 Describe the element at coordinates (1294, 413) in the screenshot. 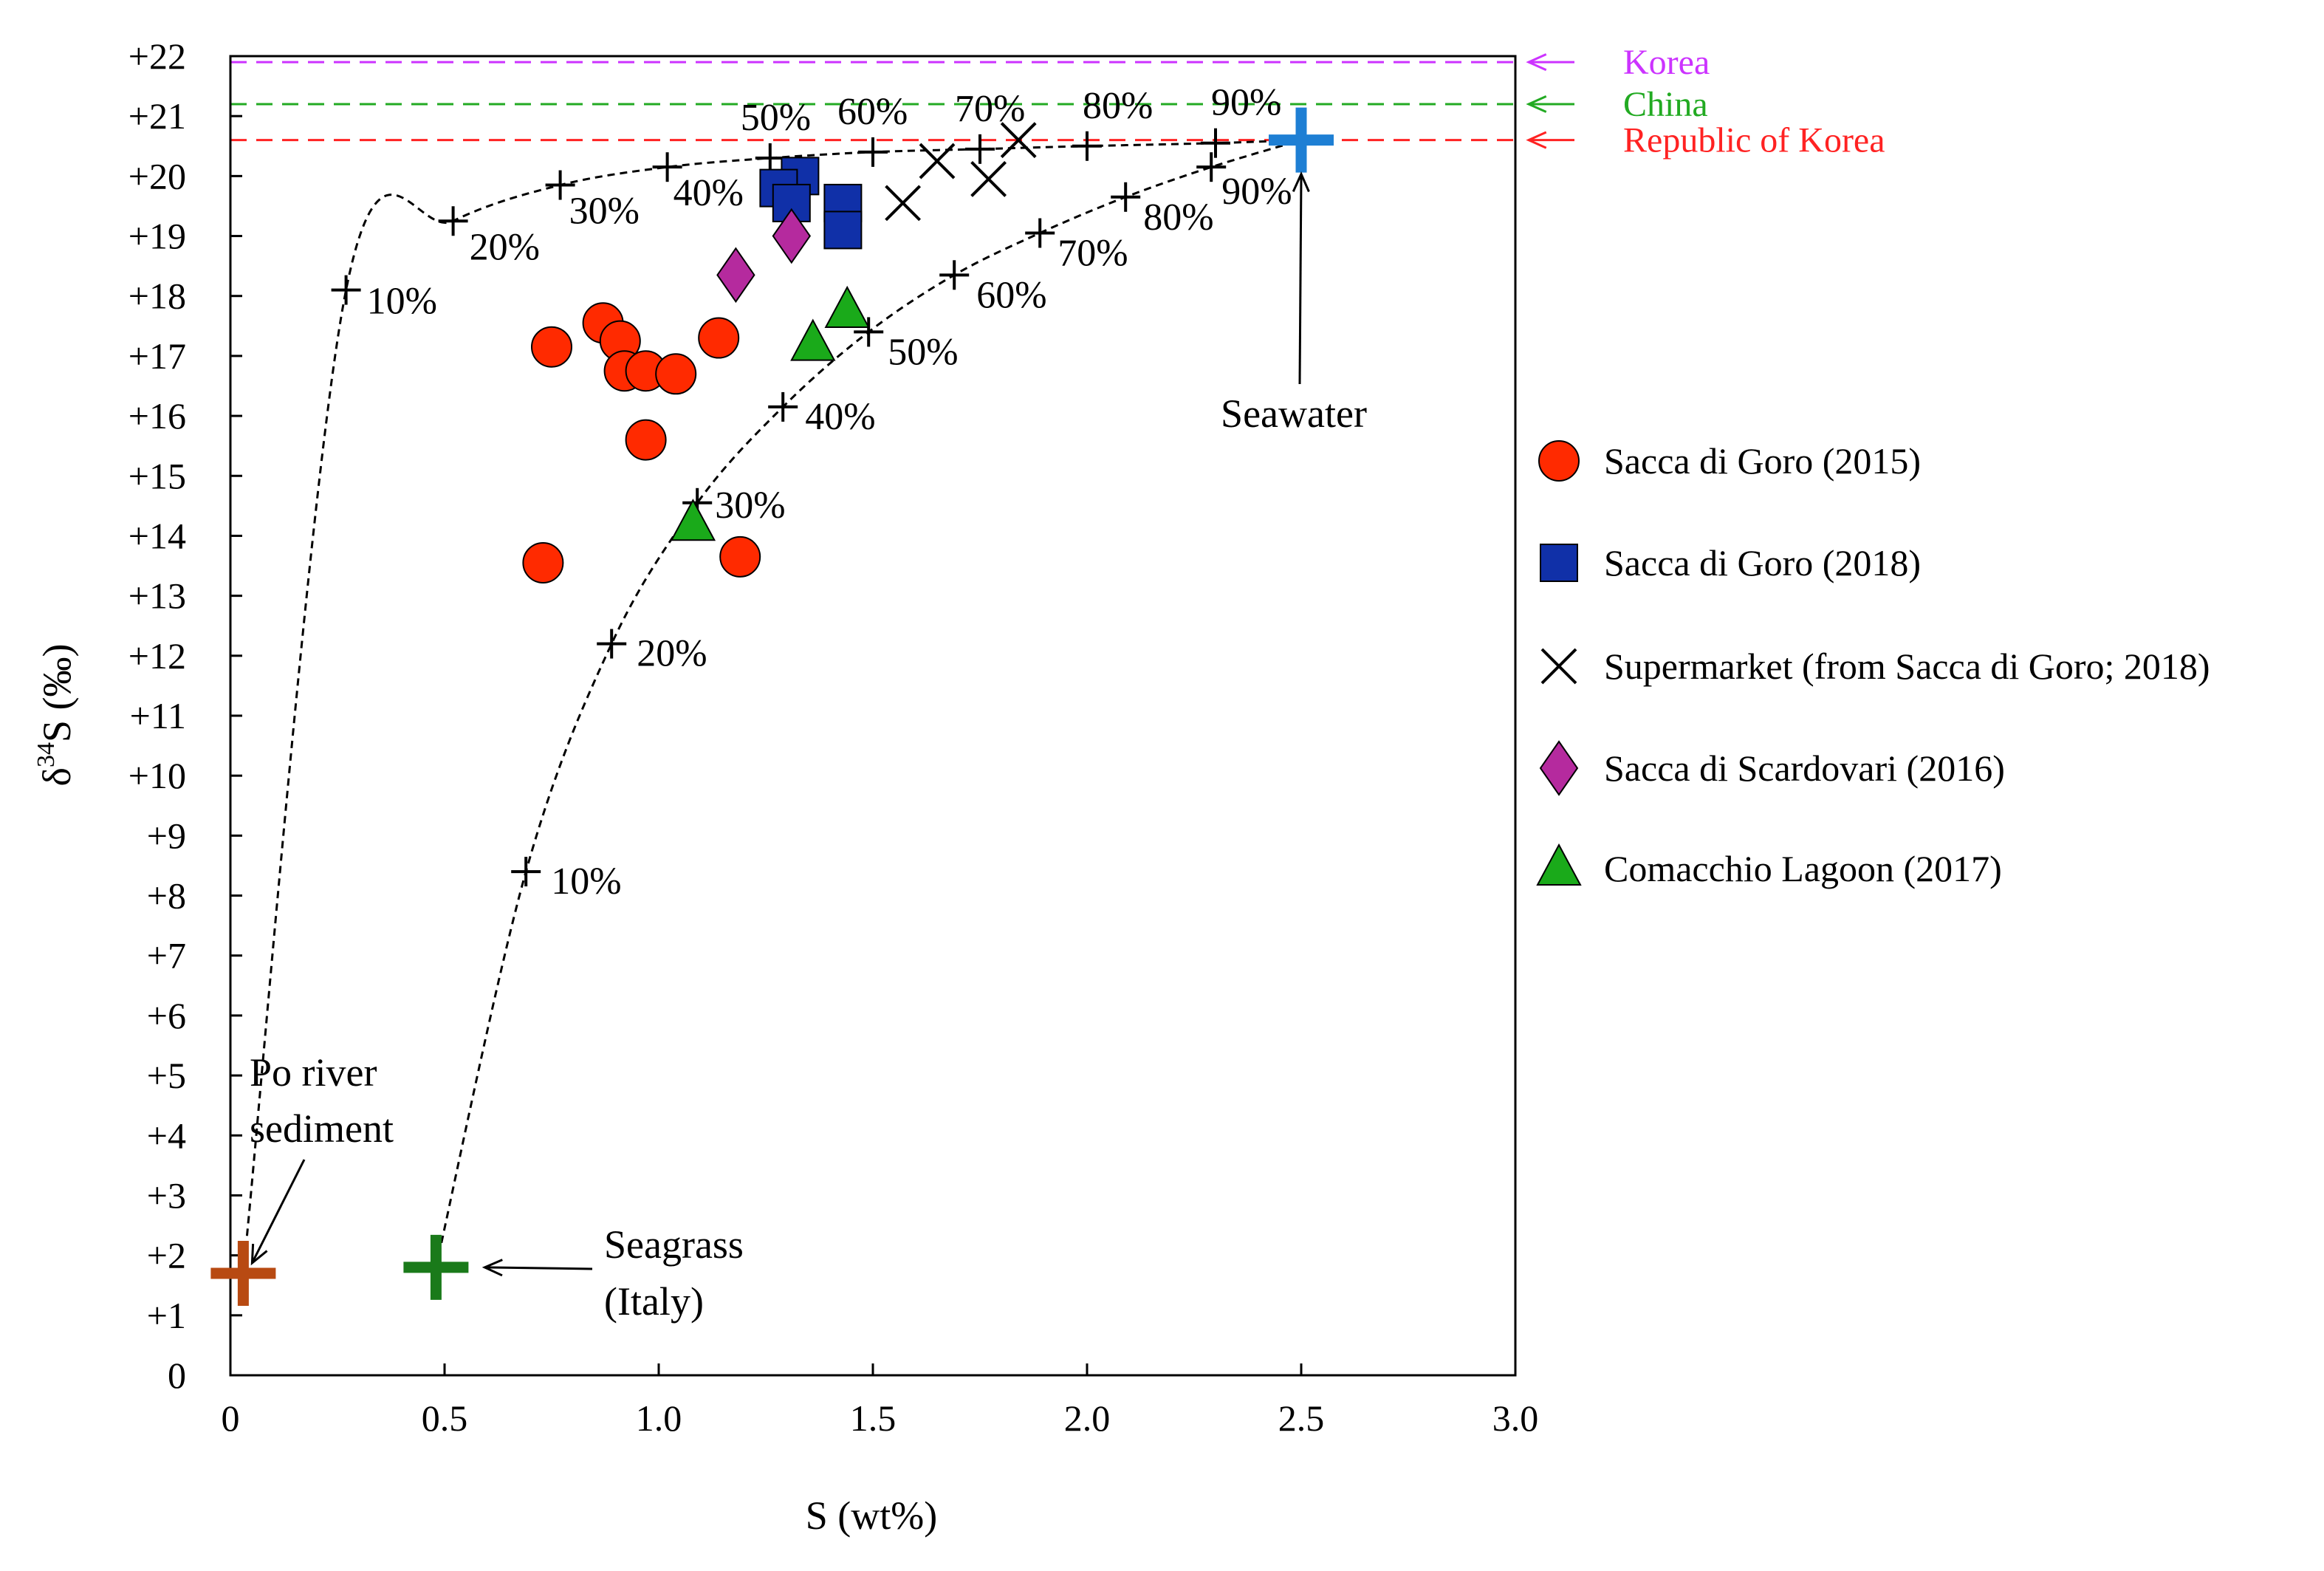

I see `seawater-label: Seawater` at that location.